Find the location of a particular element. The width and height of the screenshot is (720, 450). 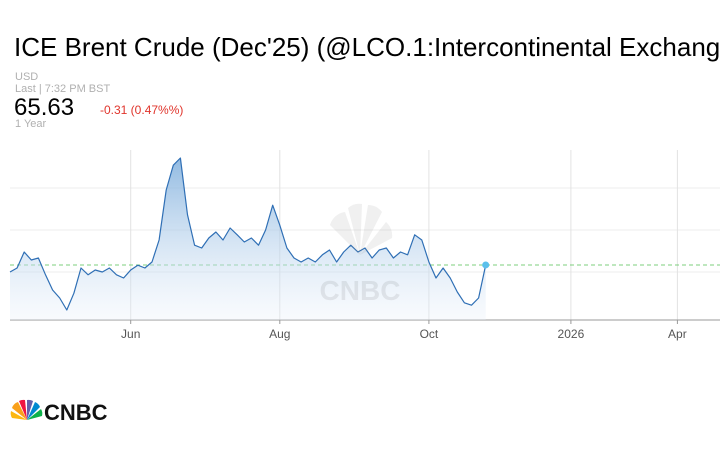

x-tick-label: Oct is located at coordinates (429, 334).